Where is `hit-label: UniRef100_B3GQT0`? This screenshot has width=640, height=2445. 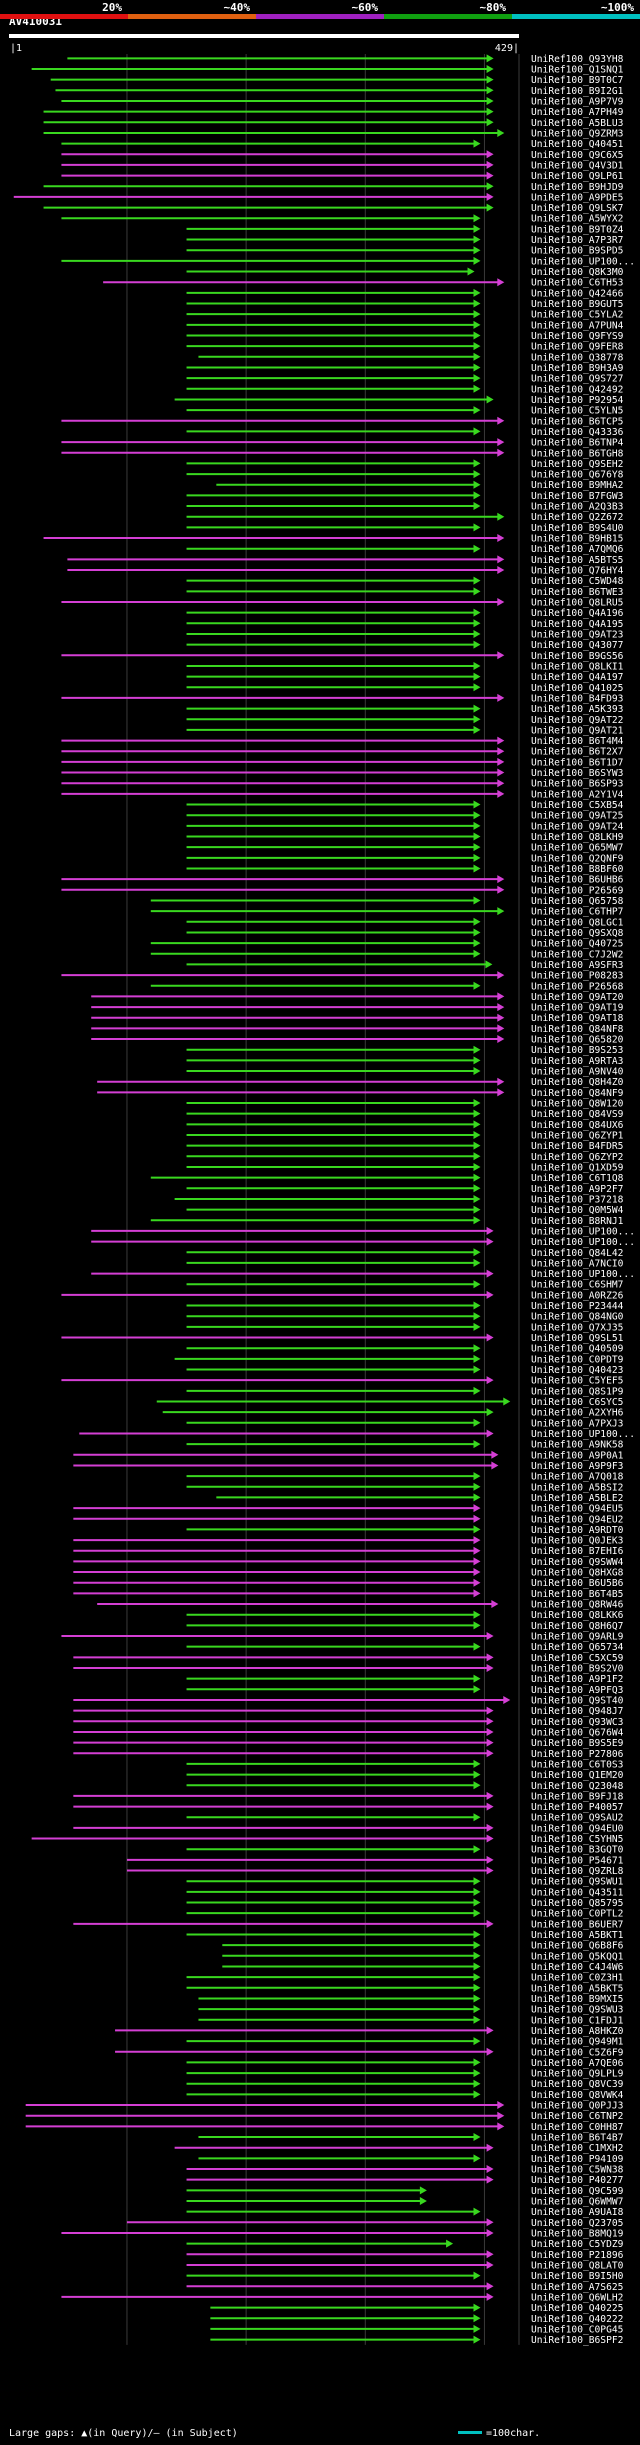 hit-label: UniRef100_B3GQT0 is located at coordinates (577, 1850).